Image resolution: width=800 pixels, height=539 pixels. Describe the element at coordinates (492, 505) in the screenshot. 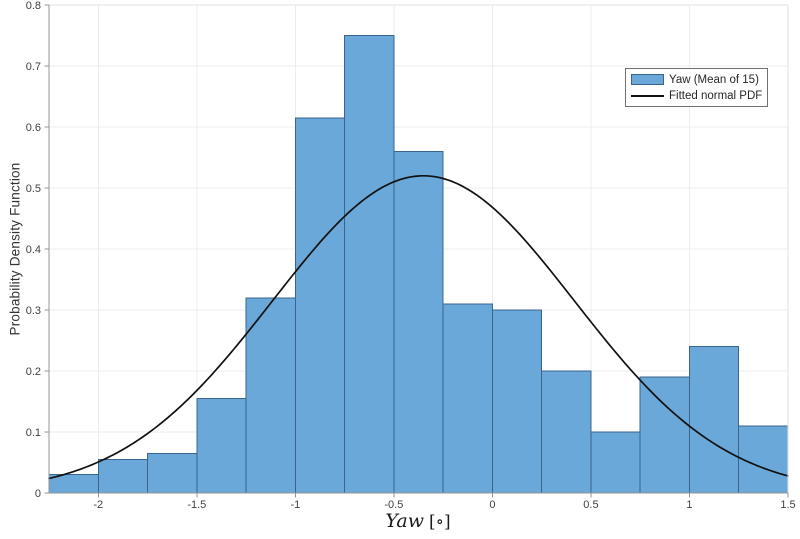

I see `x-tick-label: 0` at that location.